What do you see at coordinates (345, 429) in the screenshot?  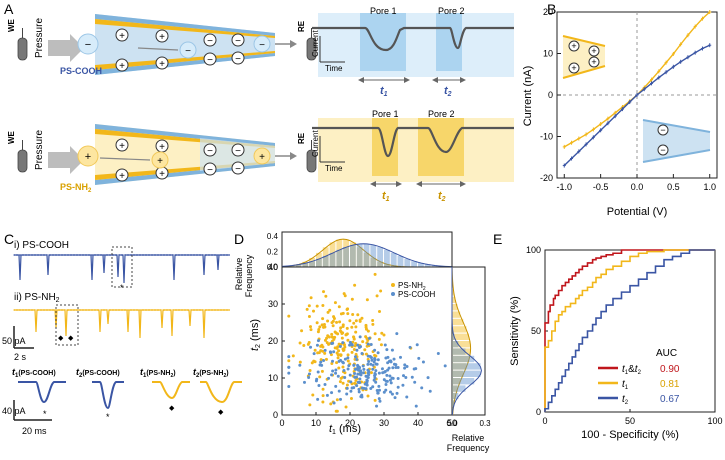 I see `scatter-xlabel: t1 (ms)` at bounding box center [345, 429].